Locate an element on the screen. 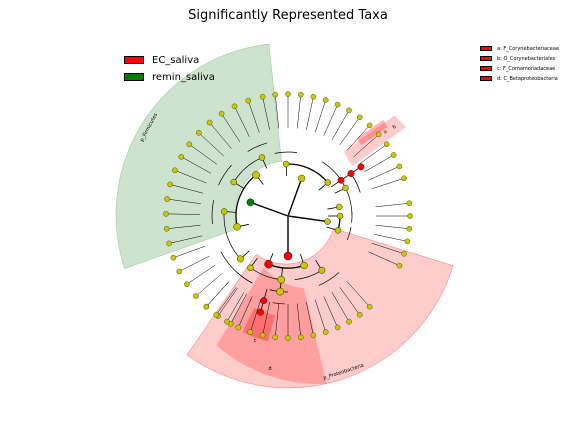 The width and height of the screenshot is (576, 432). taxa-label-d: d: C_Betaproteobacteria is located at coordinates (527, 78).